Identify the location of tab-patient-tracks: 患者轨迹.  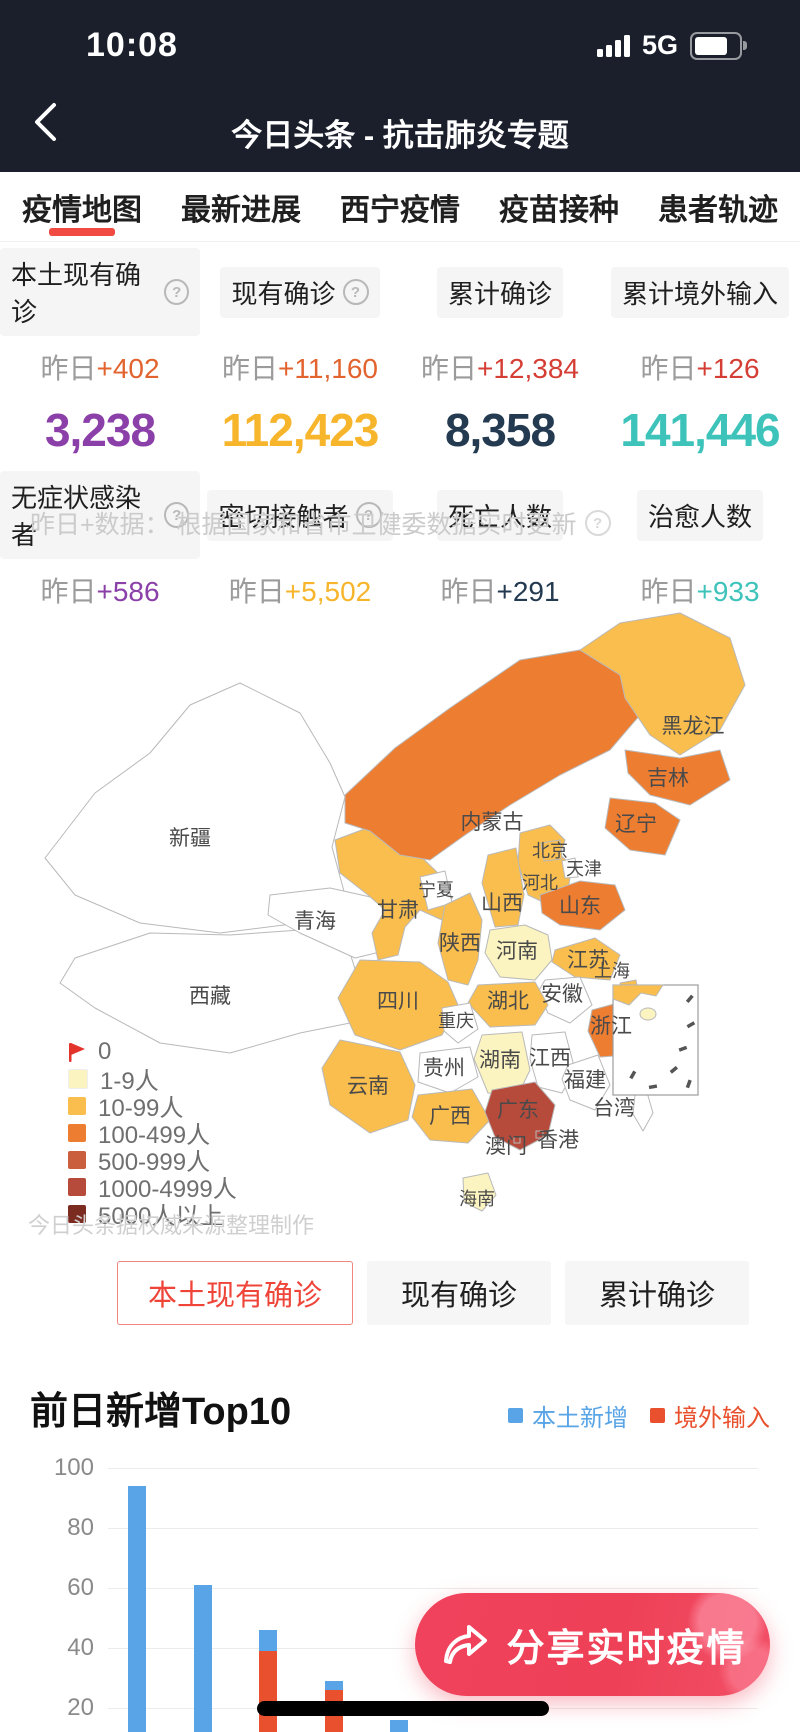
(718, 210).